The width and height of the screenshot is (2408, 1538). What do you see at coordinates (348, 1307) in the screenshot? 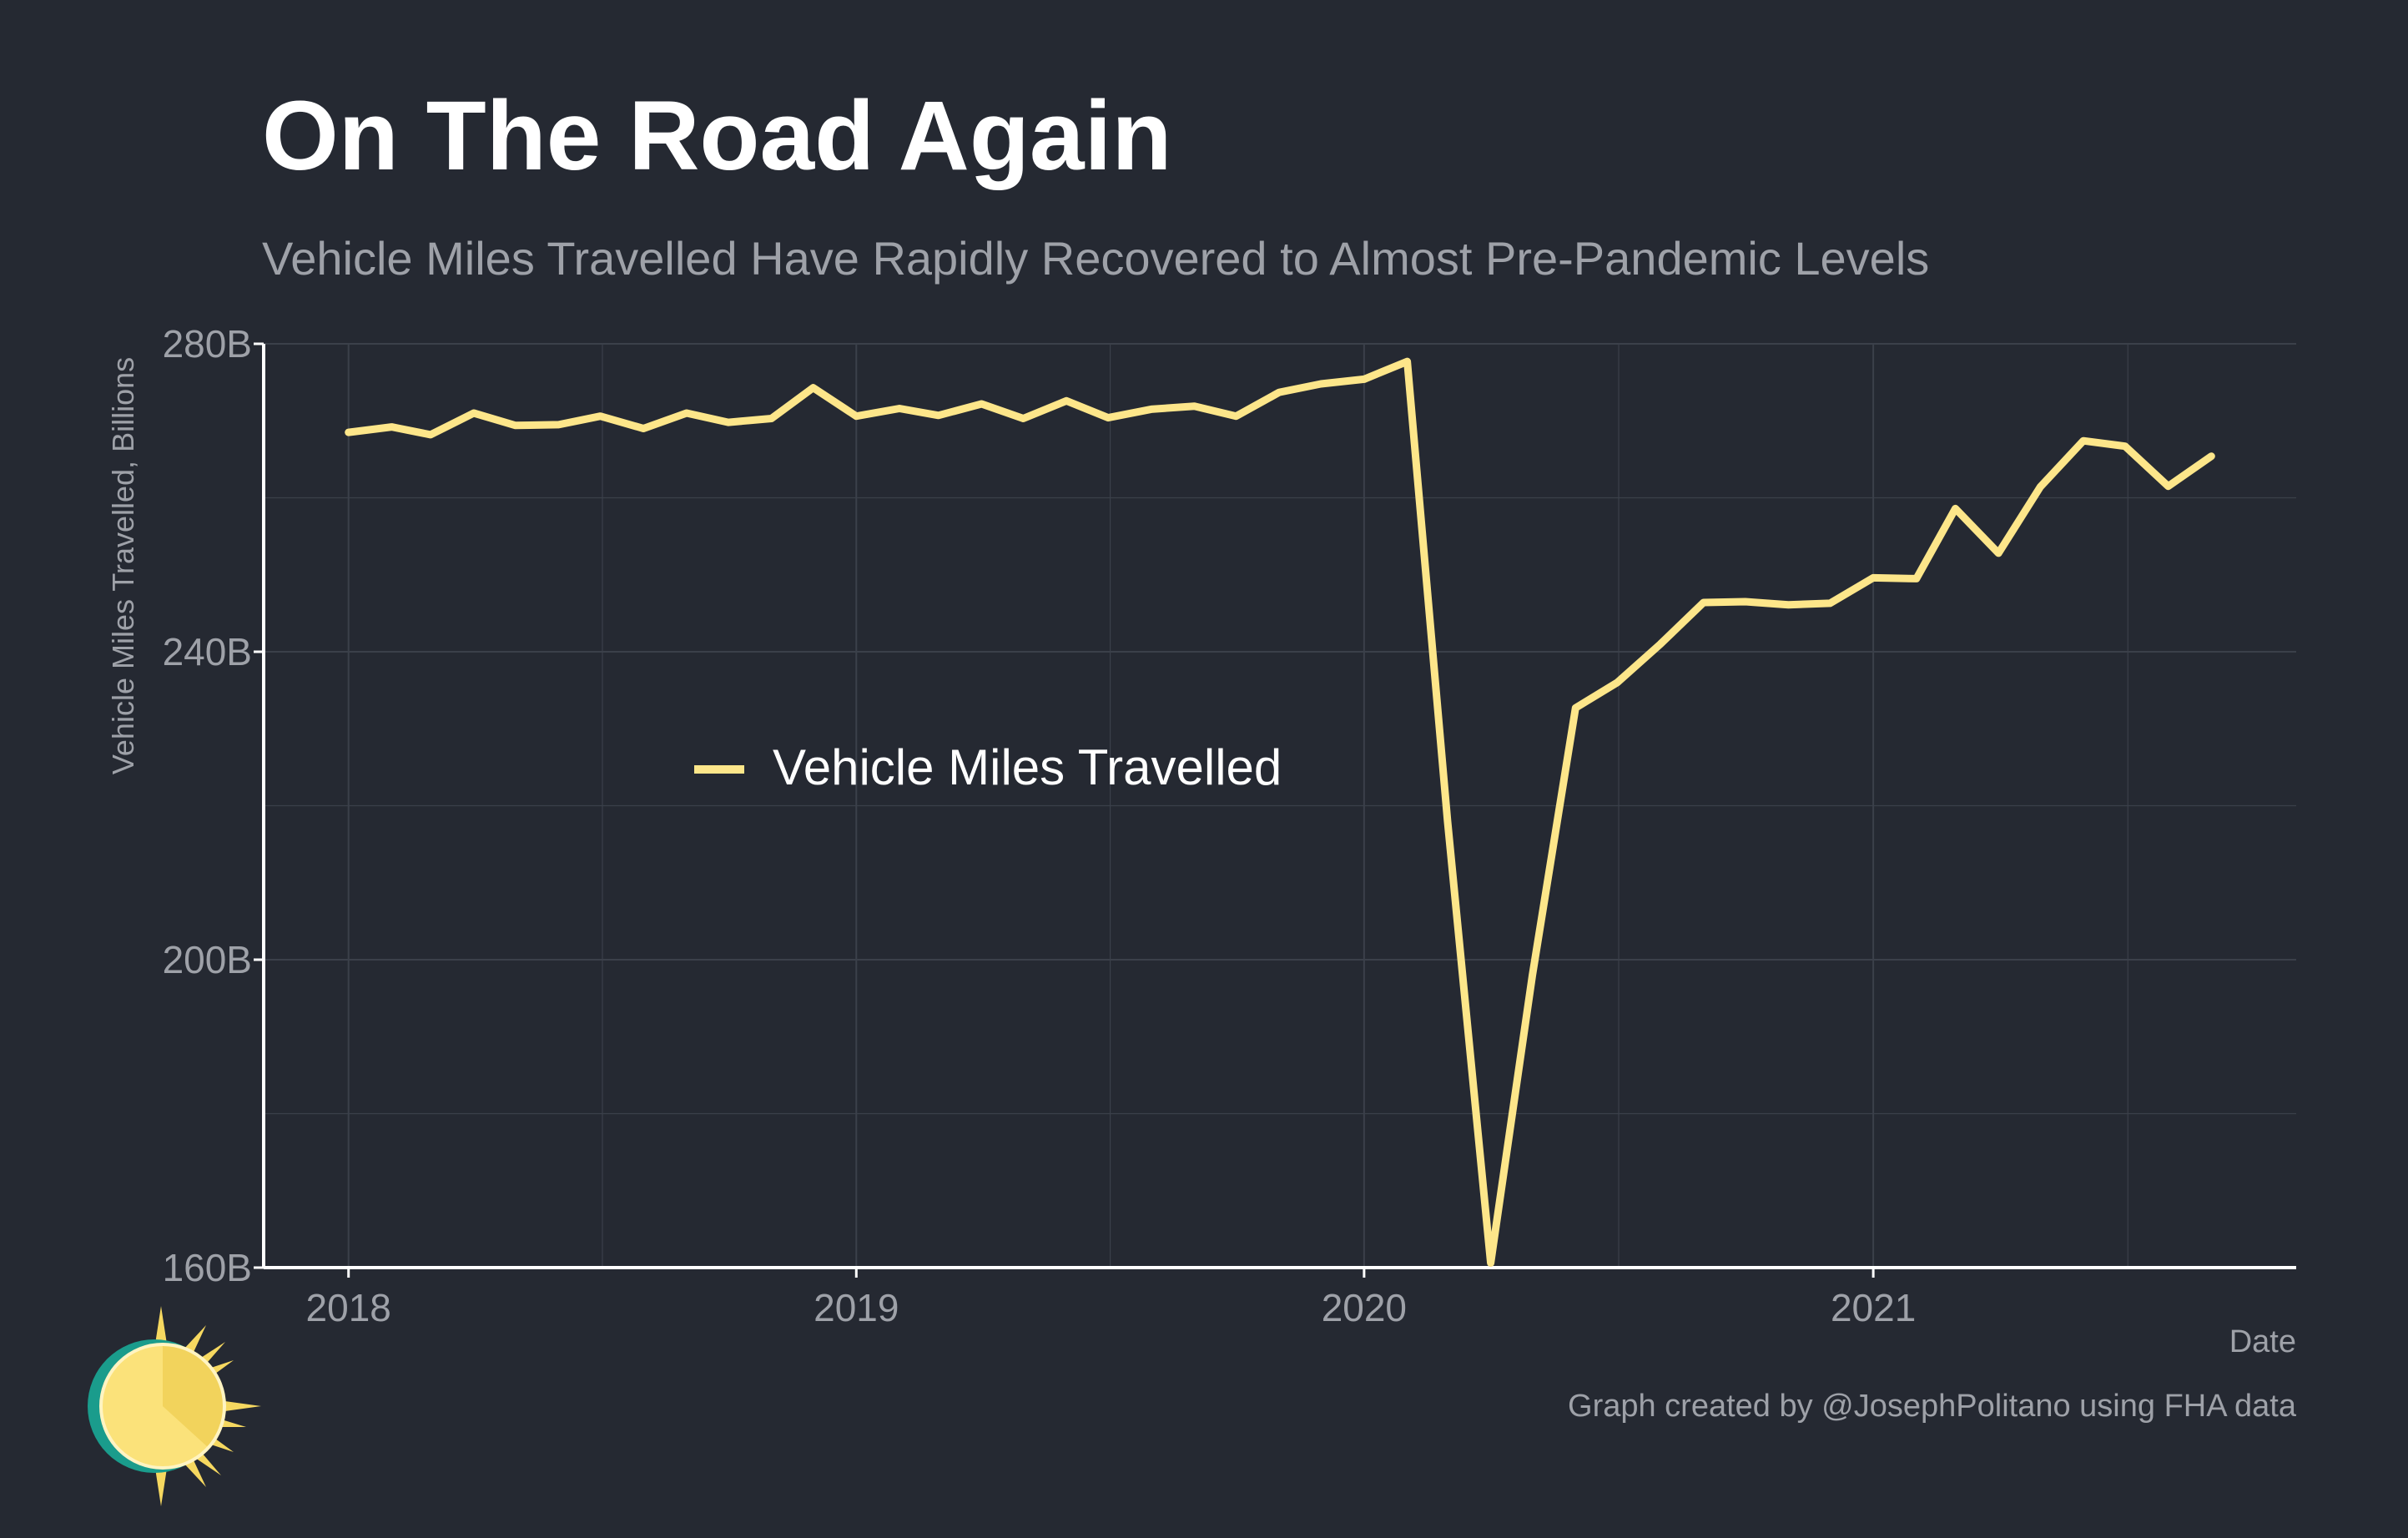
I see `x-tick-label: 2018` at bounding box center [348, 1307].